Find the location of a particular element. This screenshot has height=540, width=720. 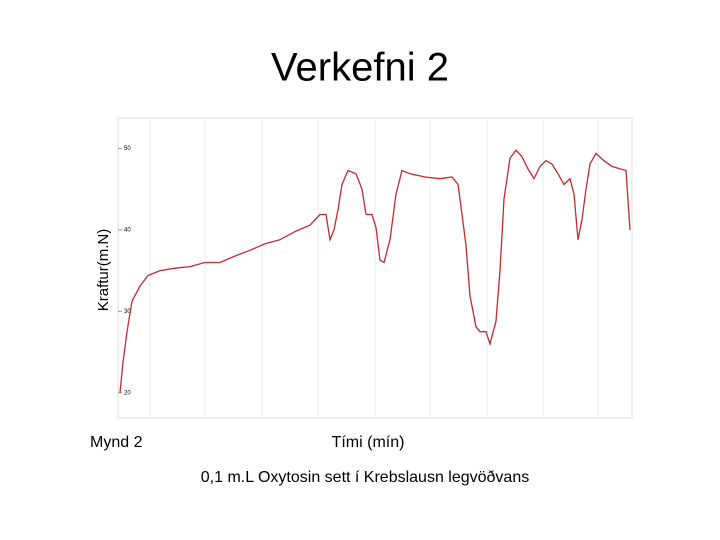

y-axis-label: Kraftur(m.N) is located at coordinates (103, 270).